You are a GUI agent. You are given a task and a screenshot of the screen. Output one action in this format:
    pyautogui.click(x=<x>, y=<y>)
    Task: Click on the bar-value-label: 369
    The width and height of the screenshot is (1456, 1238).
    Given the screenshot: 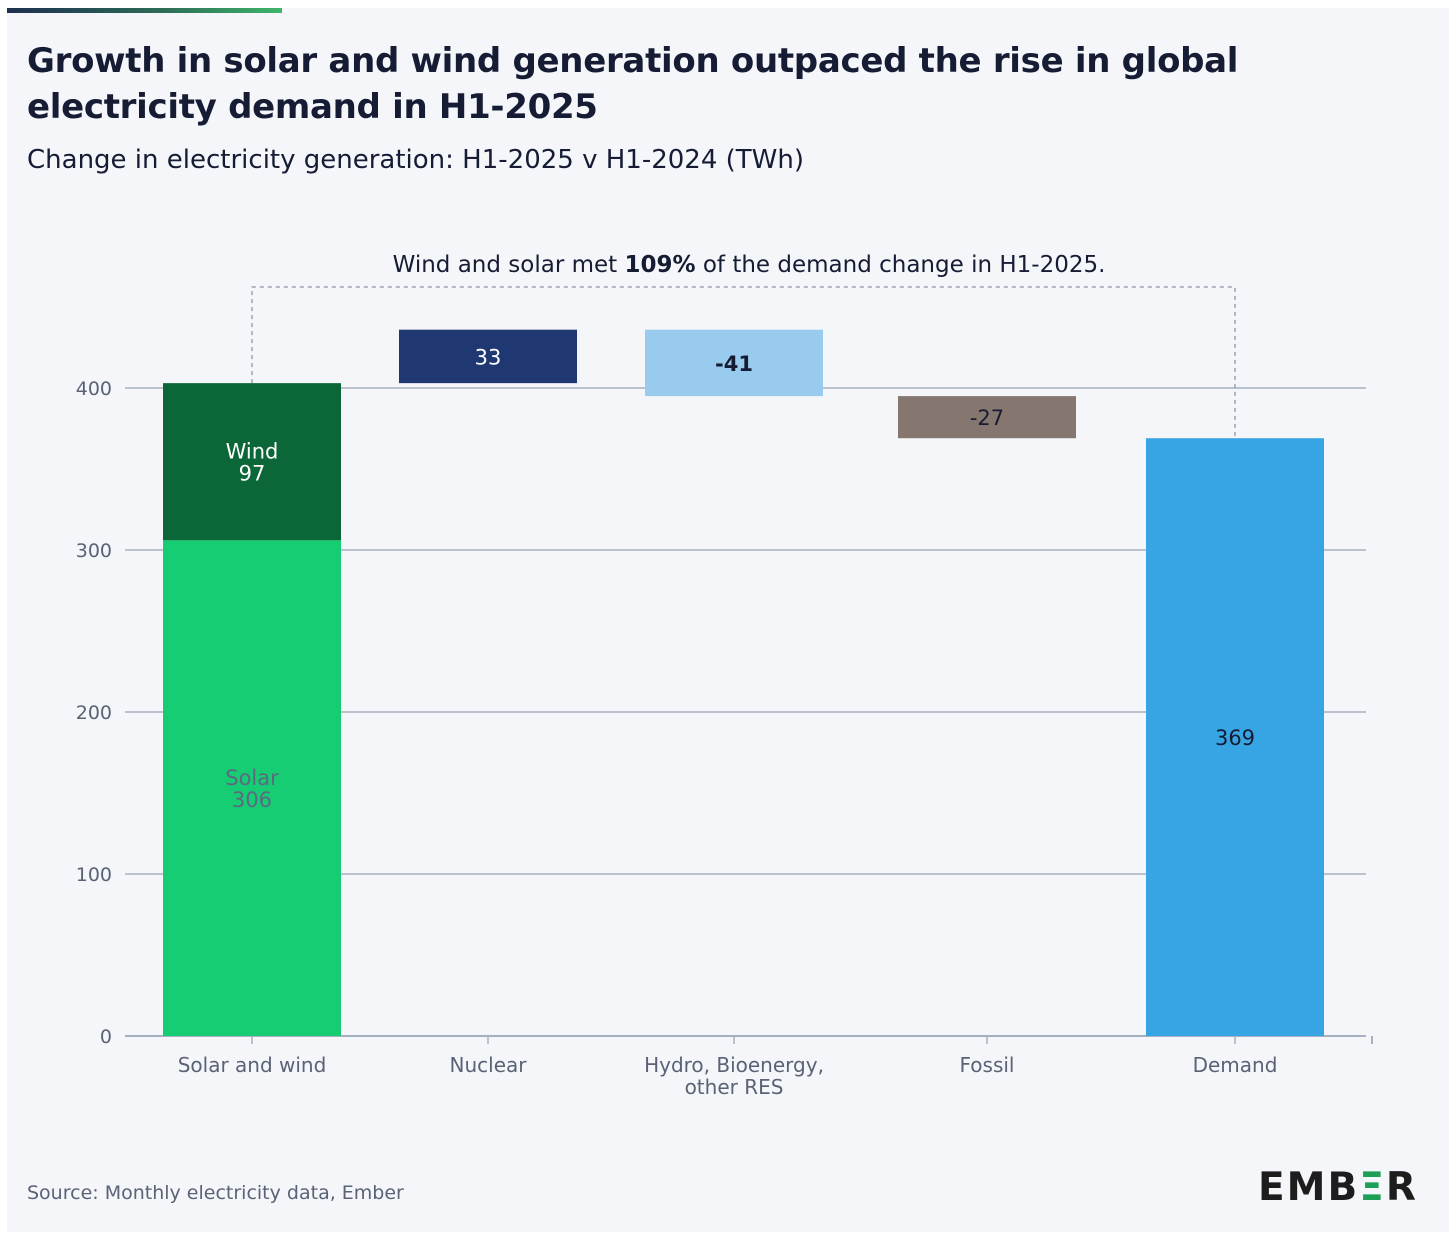 What is the action you would take?
    pyautogui.click(x=1235, y=738)
    